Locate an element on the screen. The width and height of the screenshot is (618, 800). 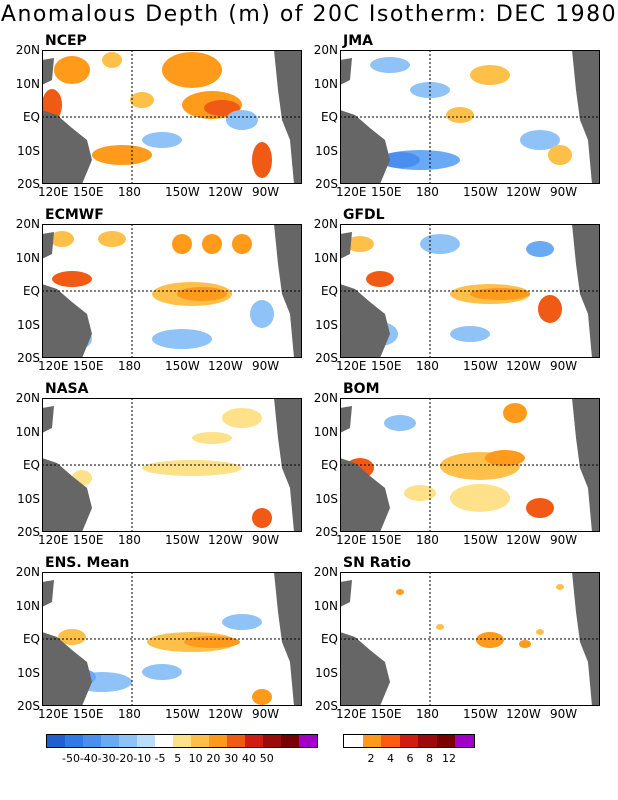
legend-snr-bar is located at coordinates (409, 741).